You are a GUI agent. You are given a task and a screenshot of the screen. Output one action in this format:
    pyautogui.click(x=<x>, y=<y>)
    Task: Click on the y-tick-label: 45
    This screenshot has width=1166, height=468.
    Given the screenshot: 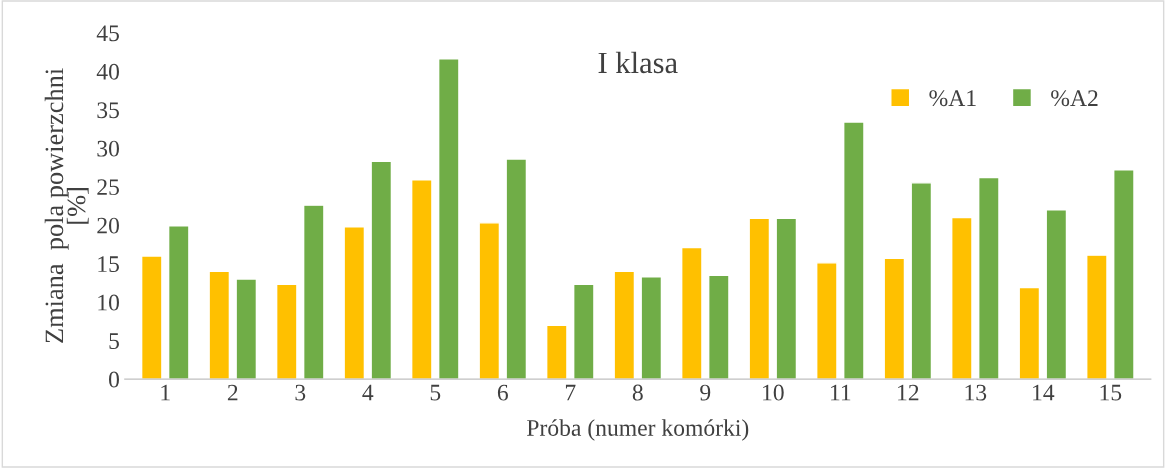 What is the action you would take?
    pyautogui.click(x=107, y=33)
    